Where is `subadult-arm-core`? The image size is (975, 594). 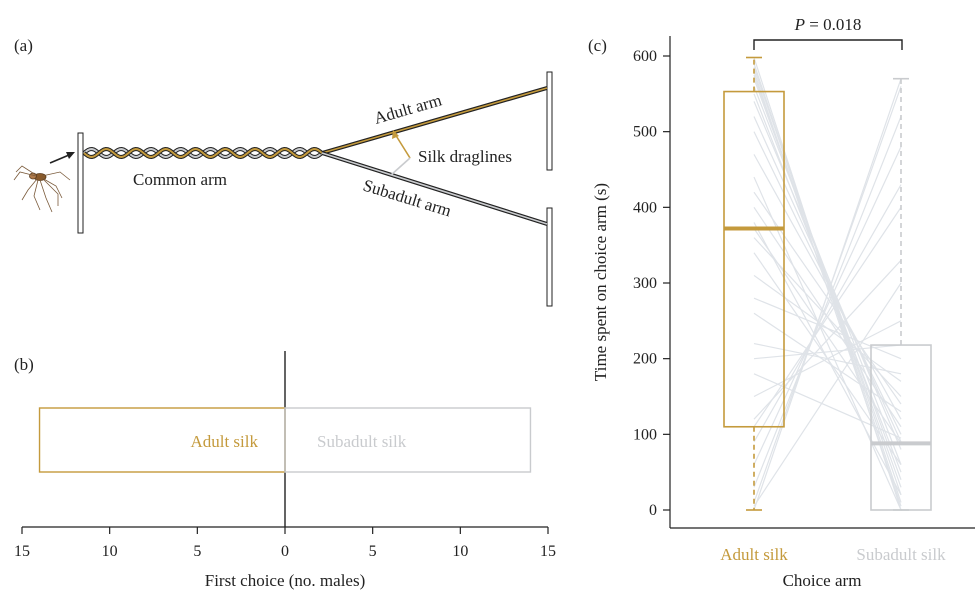
subadult-arm-core is located at coordinates (434, 188).